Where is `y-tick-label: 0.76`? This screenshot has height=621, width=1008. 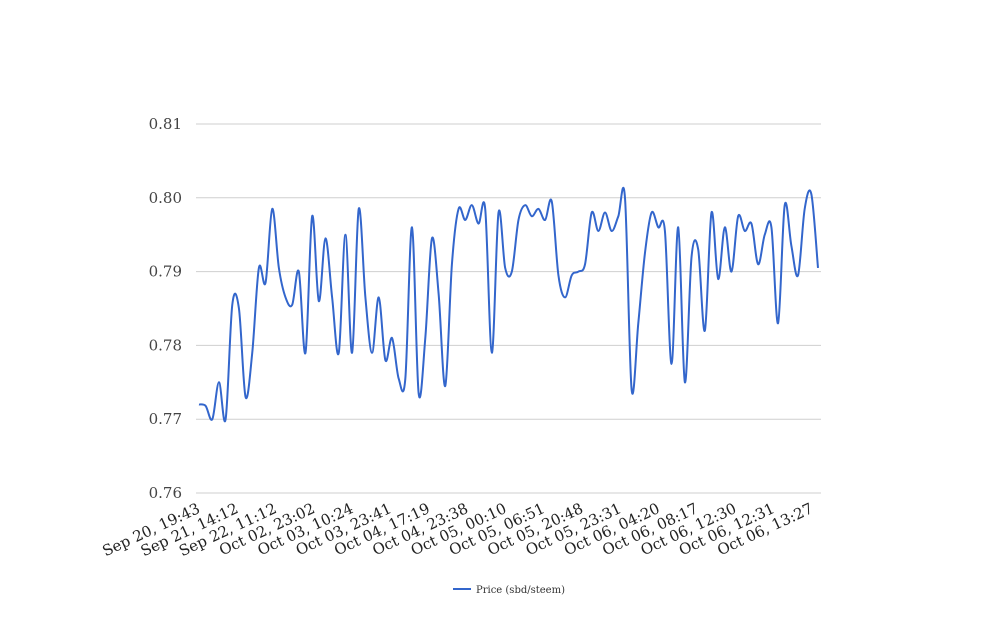 y-tick-label: 0.76 is located at coordinates (165, 493).